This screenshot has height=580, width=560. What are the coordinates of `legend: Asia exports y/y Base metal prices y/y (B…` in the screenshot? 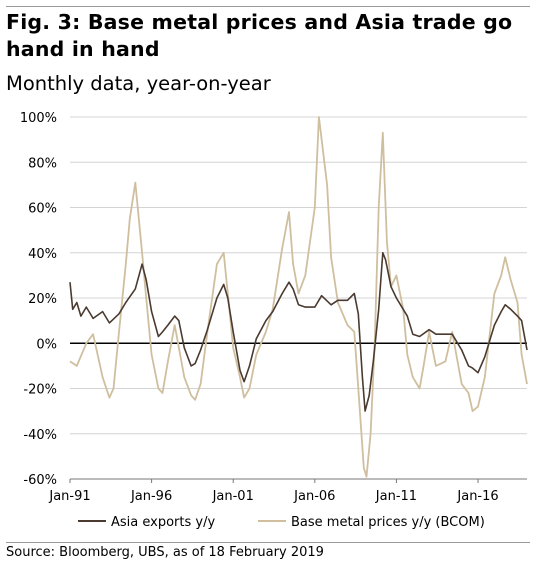 It's located at (281, 522).